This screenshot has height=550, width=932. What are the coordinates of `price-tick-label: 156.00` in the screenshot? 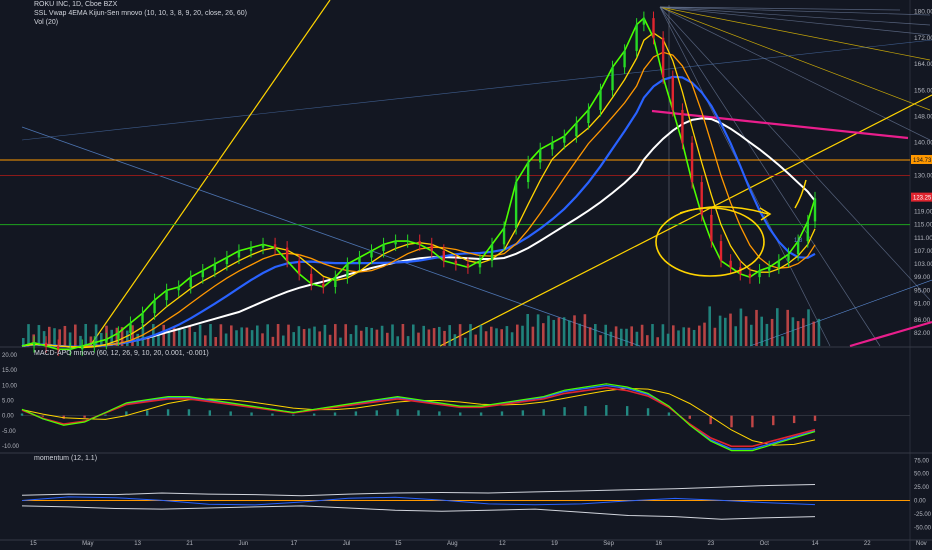 It's located at (923, 90).